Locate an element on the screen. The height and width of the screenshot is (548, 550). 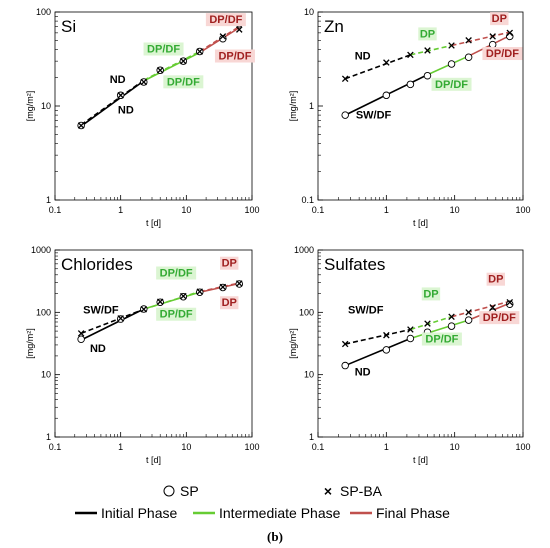
fit-line-final-dashed is located at coordinates (480, 309).